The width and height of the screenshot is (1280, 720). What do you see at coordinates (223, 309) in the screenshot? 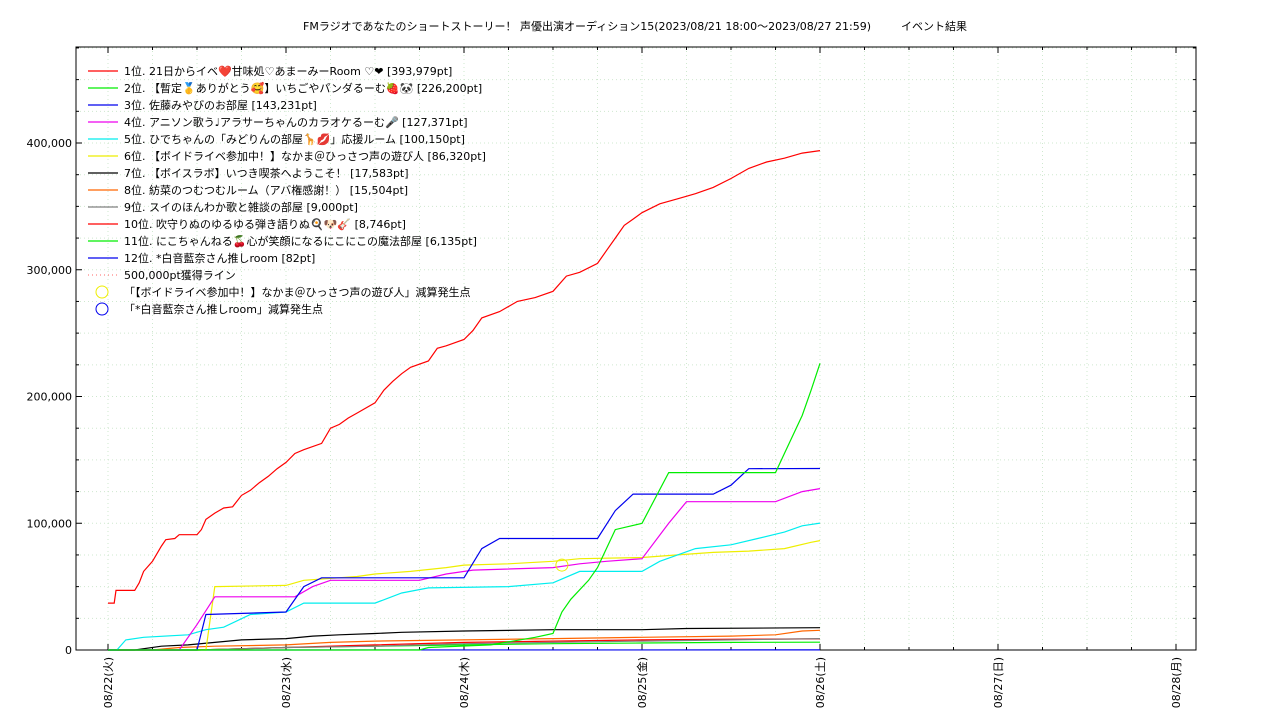
I see `legend-label: 「*白音藍奈さん推しroom」減算発生点` at bounding box center [223, 309].